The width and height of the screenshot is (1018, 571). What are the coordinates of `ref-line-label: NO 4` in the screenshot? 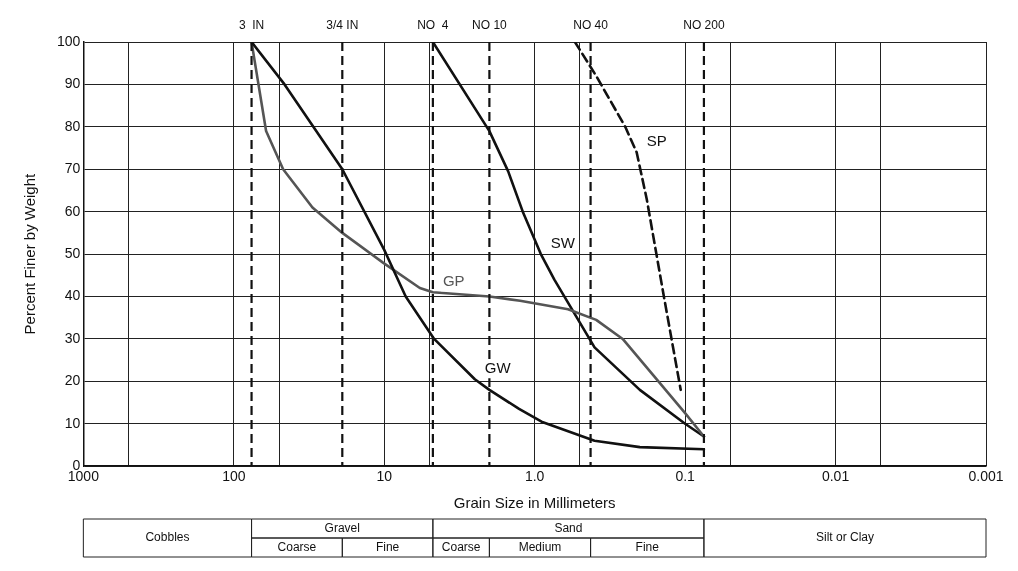 It's located at (433, 25).